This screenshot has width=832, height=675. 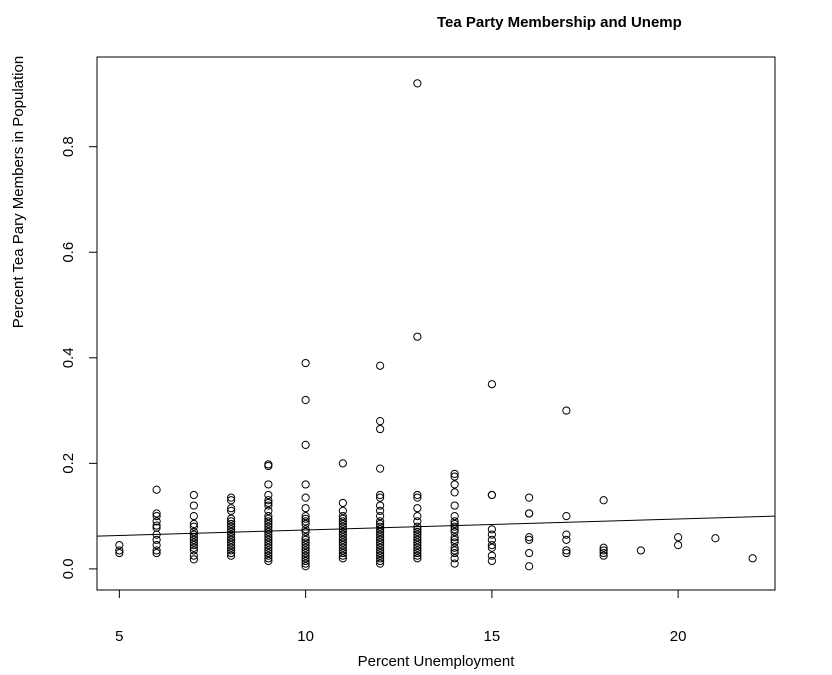 What do you see at coordinates (68, 568) in the screenshot?
I see `y-tick-label: 0.0` at bounding box center [68, 568].